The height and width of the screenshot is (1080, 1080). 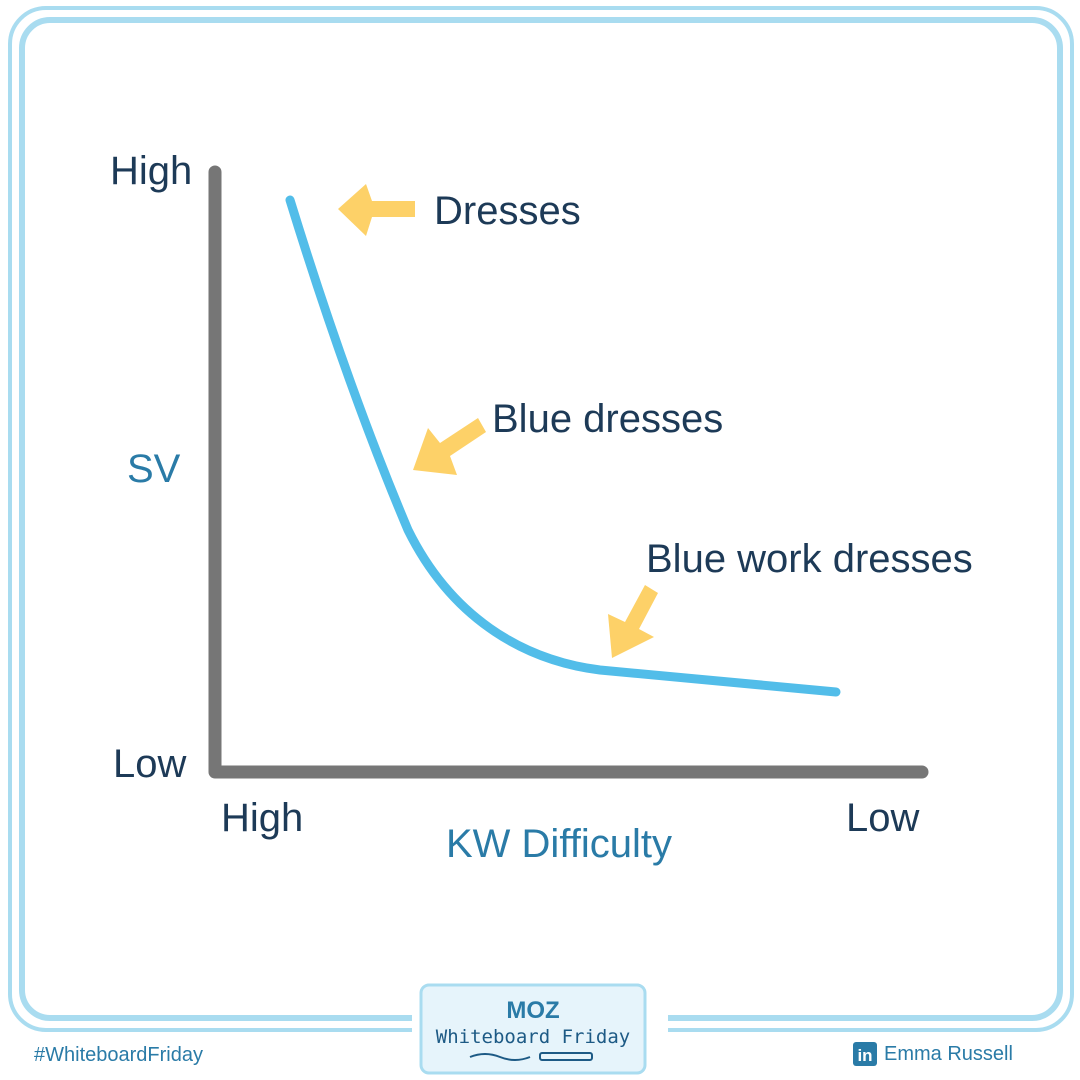 I want to click on annotation: Blue work dresses, so click(x=809, y=559).